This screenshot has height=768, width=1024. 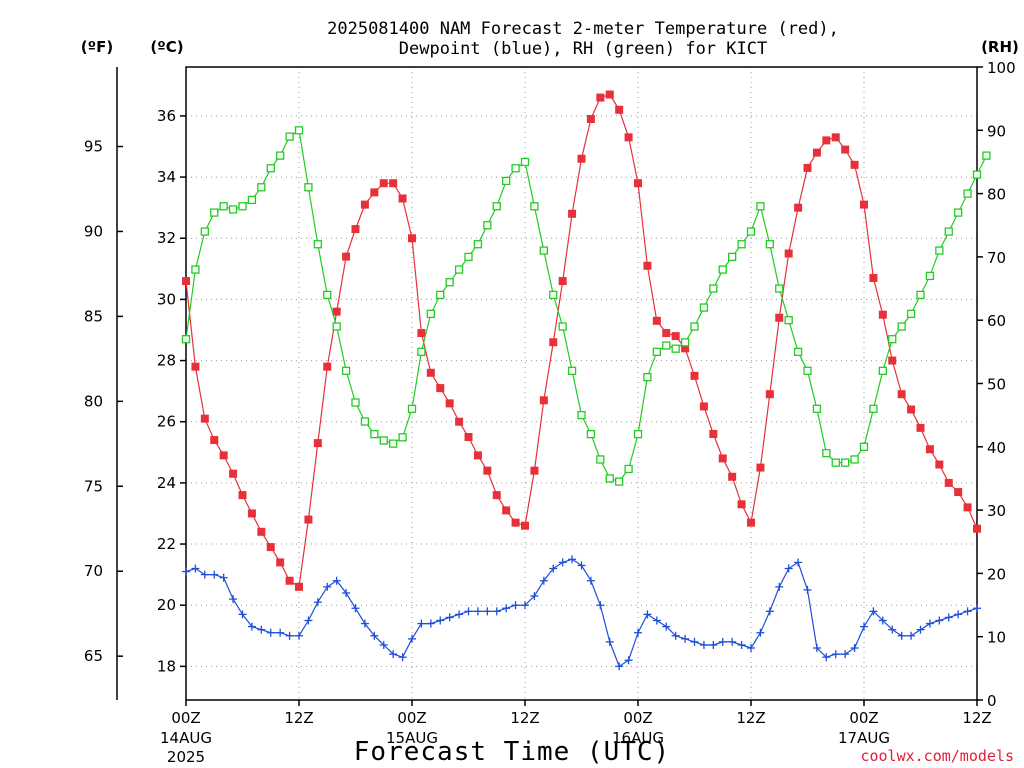 What do you see at coordinates (996, 638) in the screenshot?
I see `rh-tick-label: 10` at bounding box center [996, 638].